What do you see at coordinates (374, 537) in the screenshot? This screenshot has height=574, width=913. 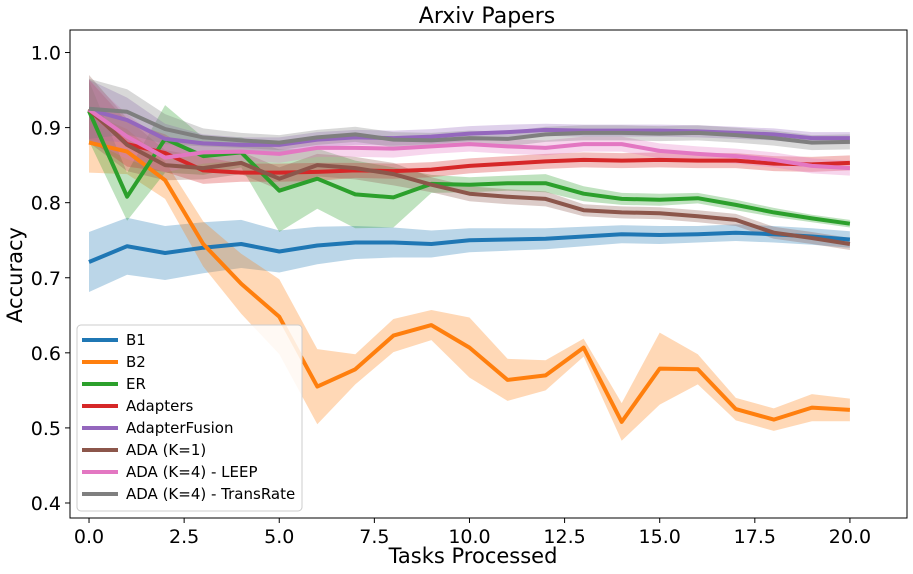 I see `x-tick-label: 7.5` at bounding box center [374, 537].